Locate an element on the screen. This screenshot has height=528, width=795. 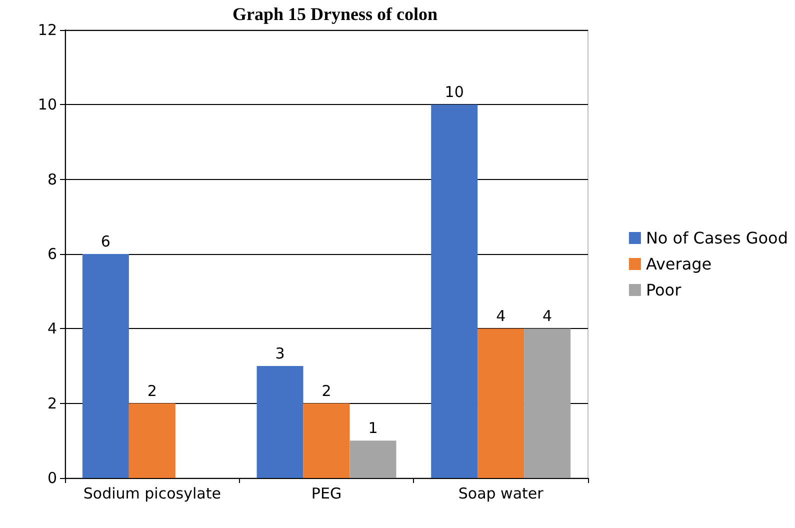
chart-title: Graph 15 Dryness of colon is located at coordinates (335, 14).